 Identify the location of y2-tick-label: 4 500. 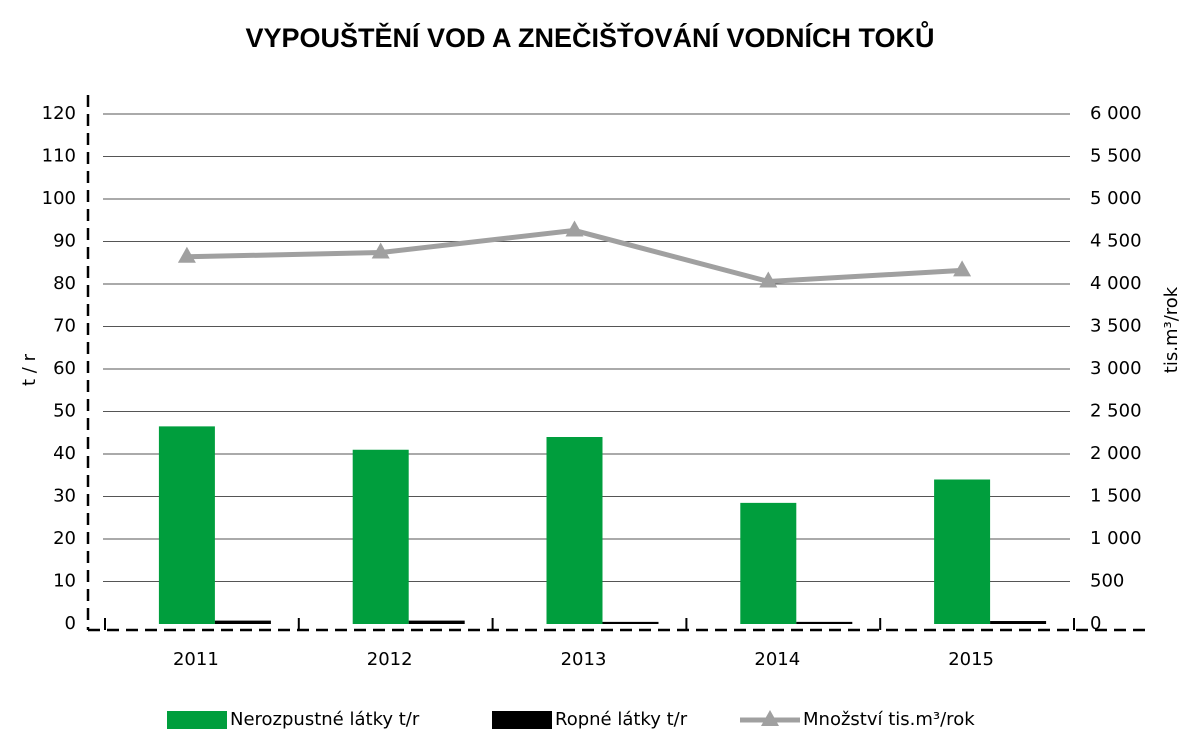
(1116, 241).